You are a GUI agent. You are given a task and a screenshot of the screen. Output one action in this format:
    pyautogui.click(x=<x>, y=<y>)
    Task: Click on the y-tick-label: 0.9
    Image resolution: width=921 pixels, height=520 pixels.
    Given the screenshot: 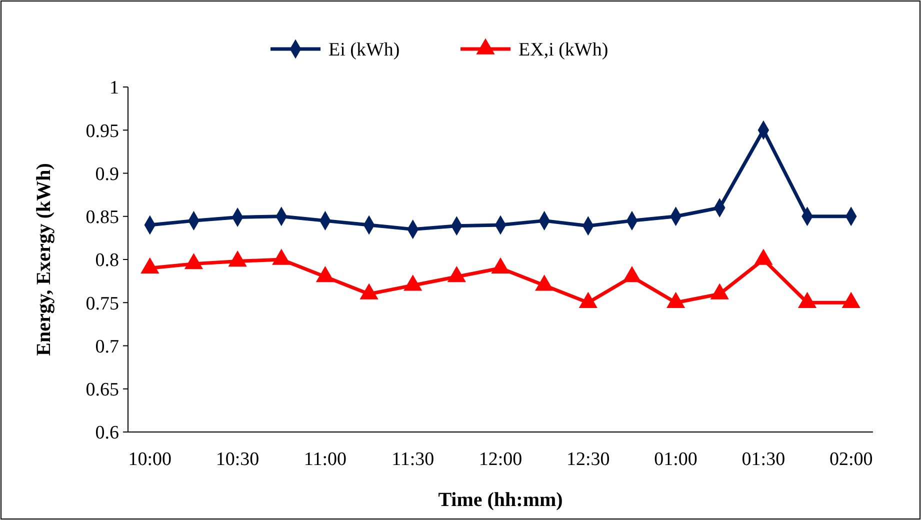 What is the action you would take?
    pyautogui.click(x=107, y=174)
    